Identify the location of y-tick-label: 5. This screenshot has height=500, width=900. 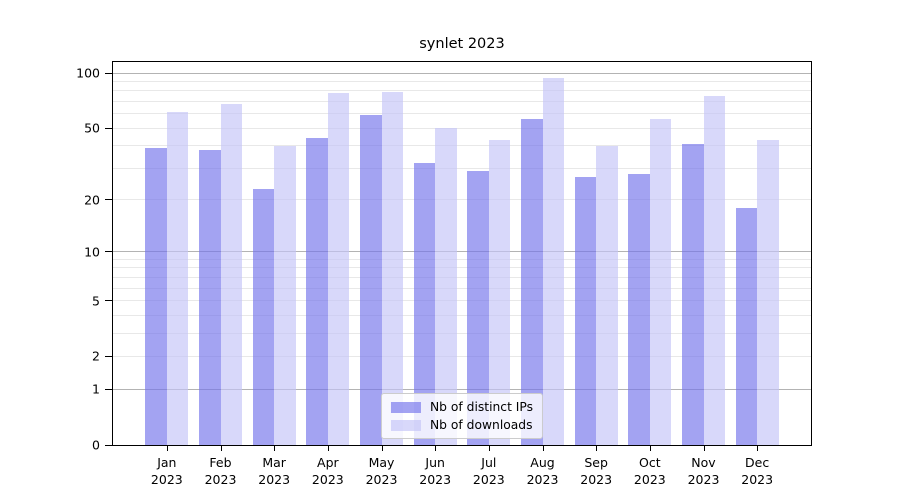
(96, 301).